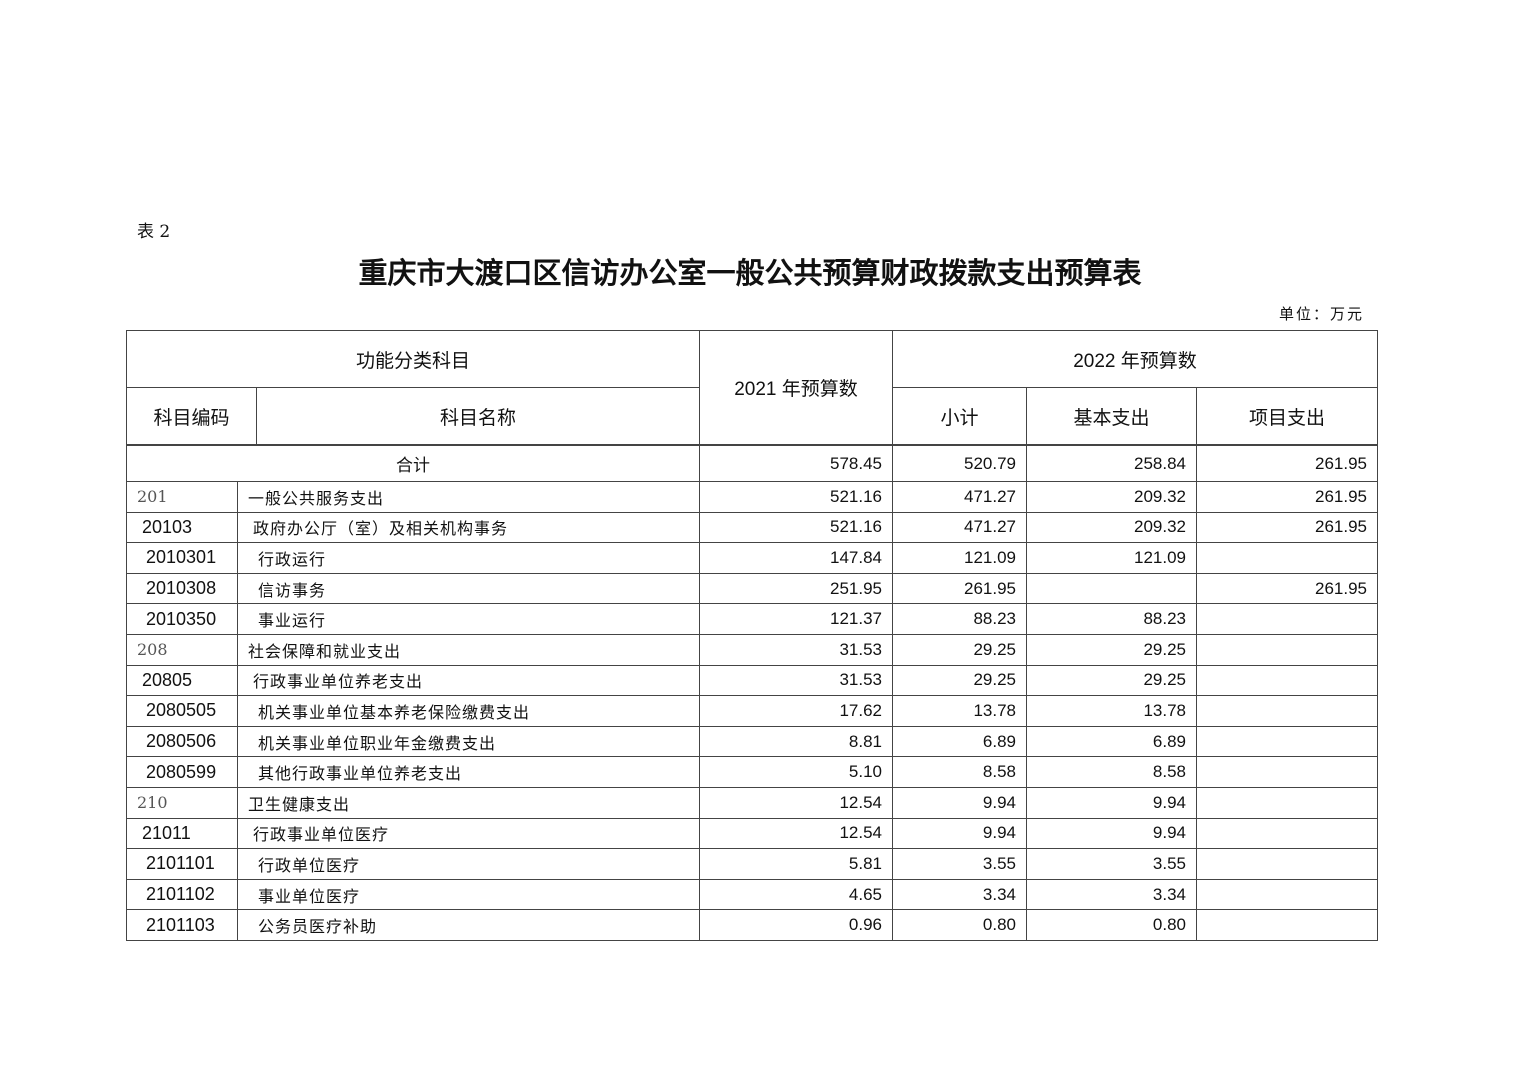 The image size is (1520, 1074). What do you see at coordinates (468, 497) in the screenshot?
I see `cell-name: 一般公共服务支出` at bounding box center [468, 497].